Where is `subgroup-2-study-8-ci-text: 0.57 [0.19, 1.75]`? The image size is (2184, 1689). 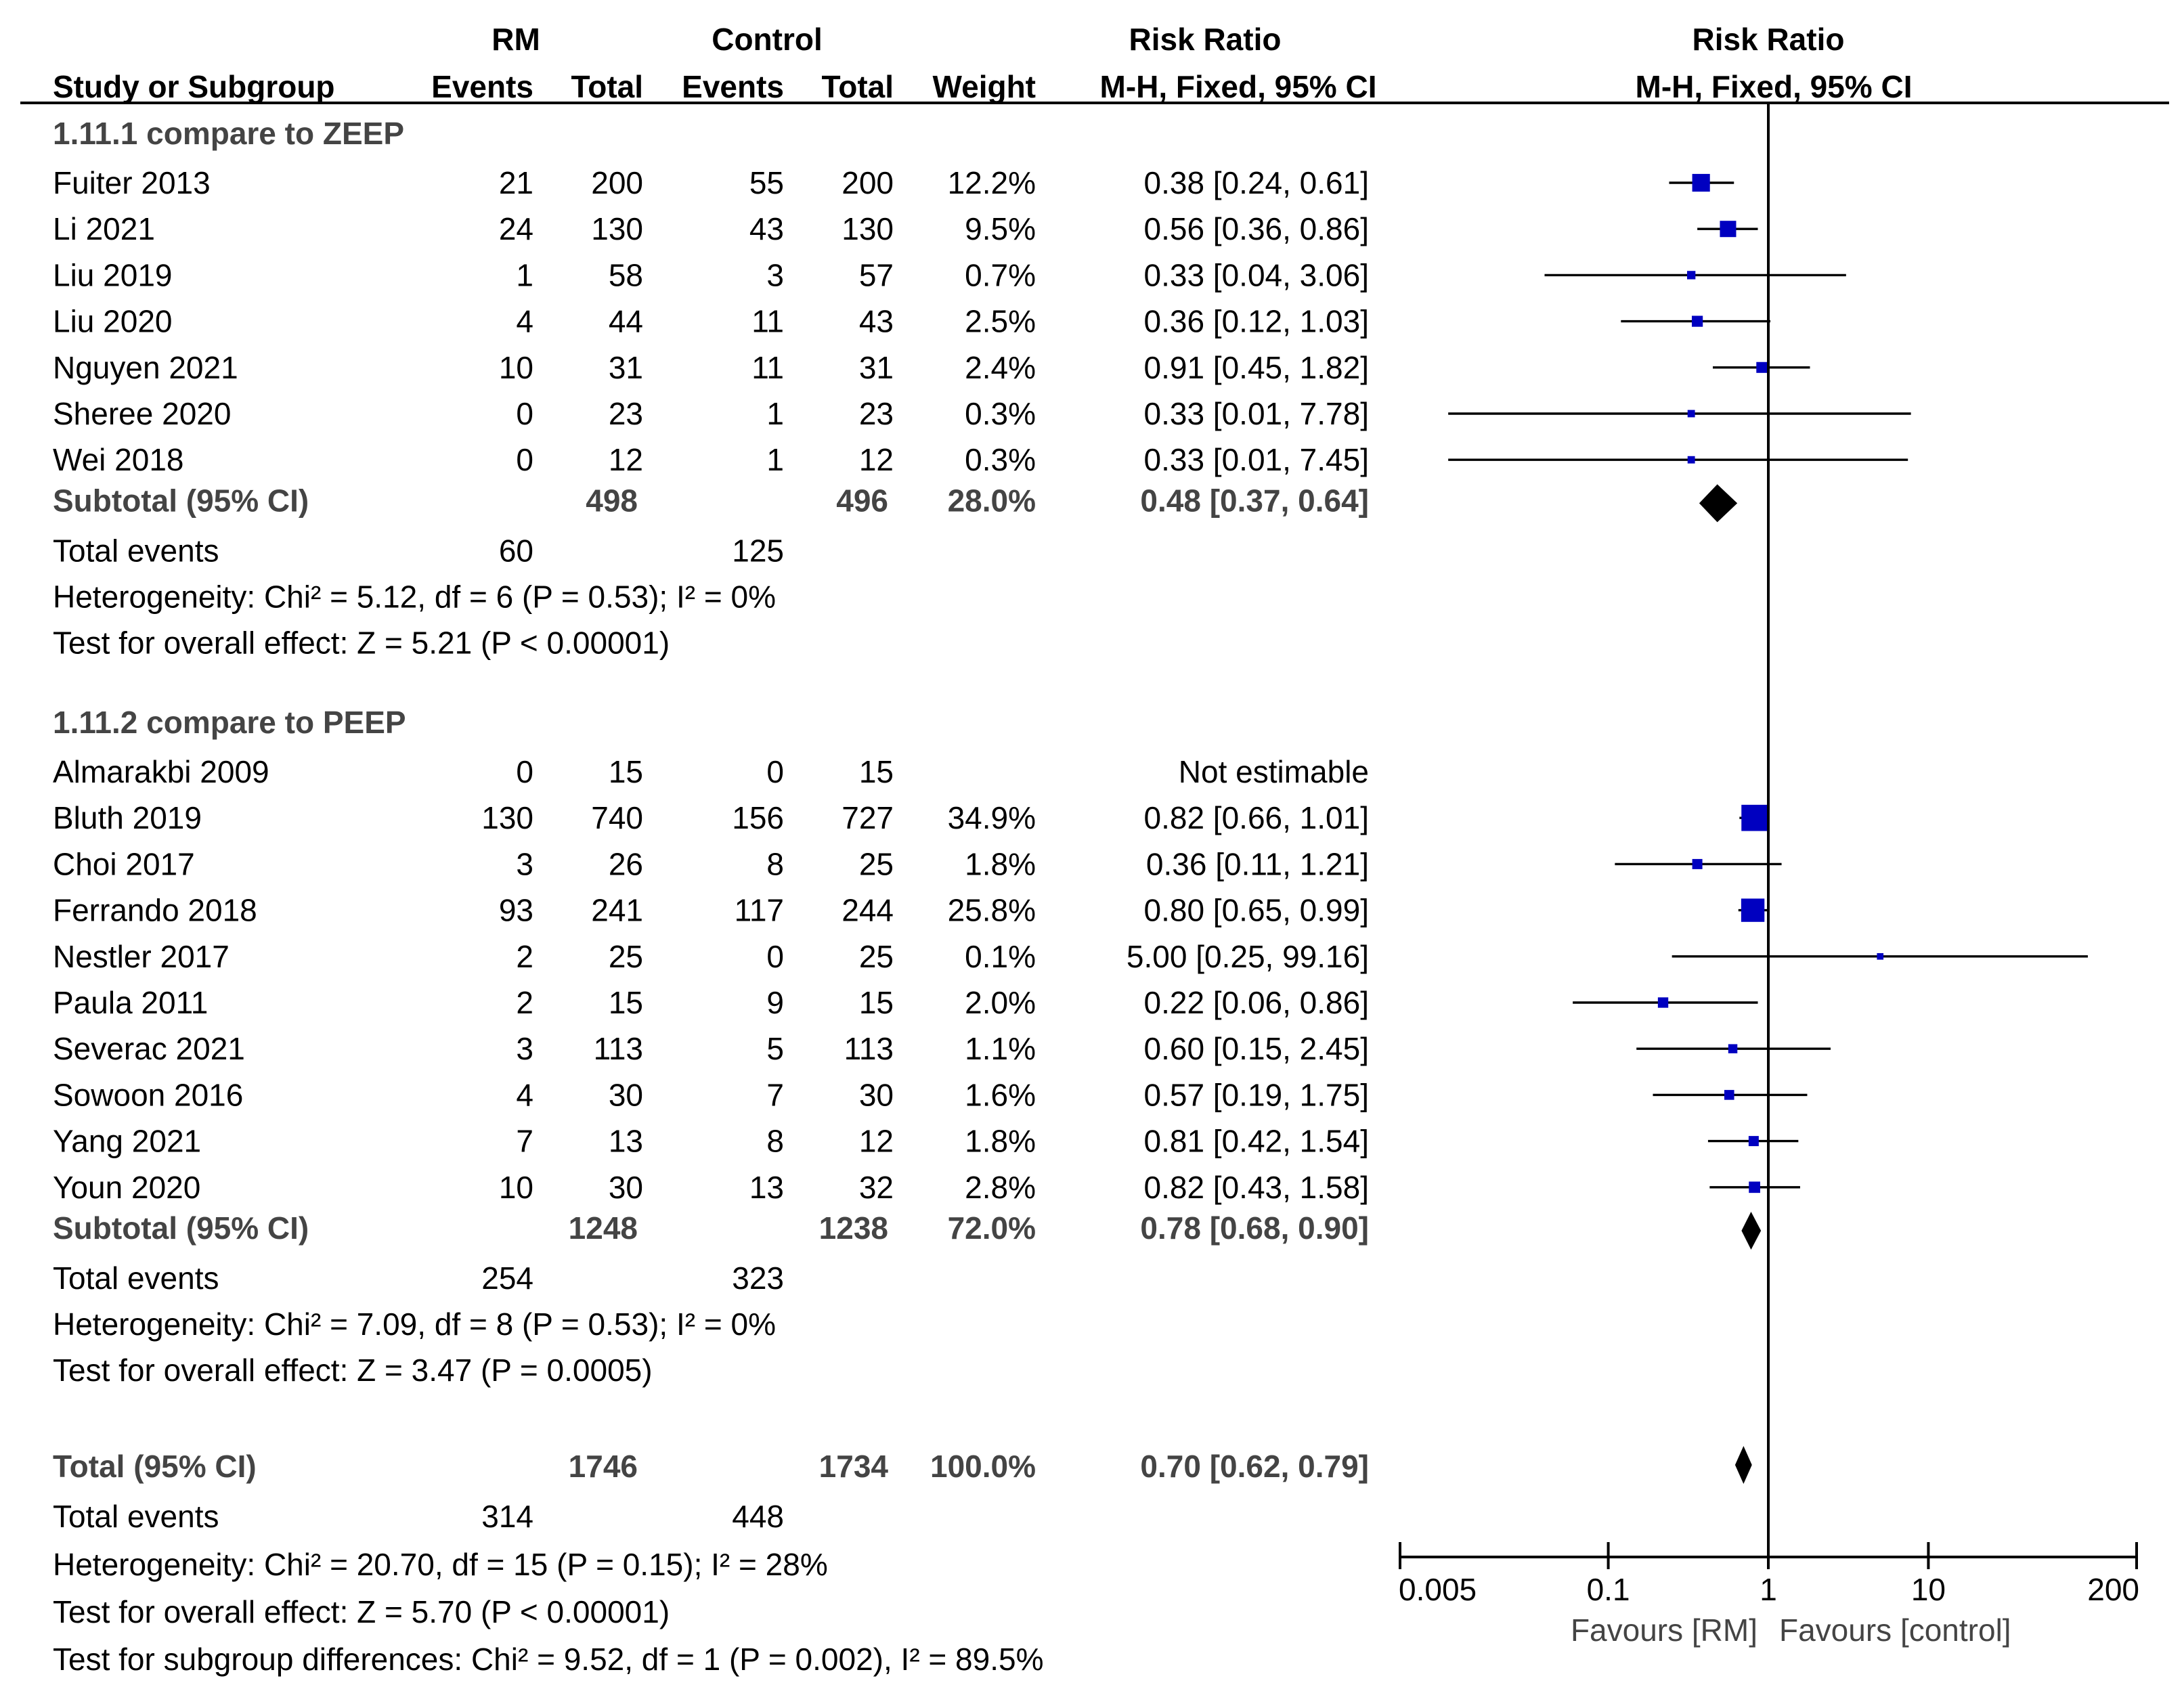 subgroup-2-study-8-ci-text: 0.57 [0.19, 1.75] is located at coordinates (1257, 1094).